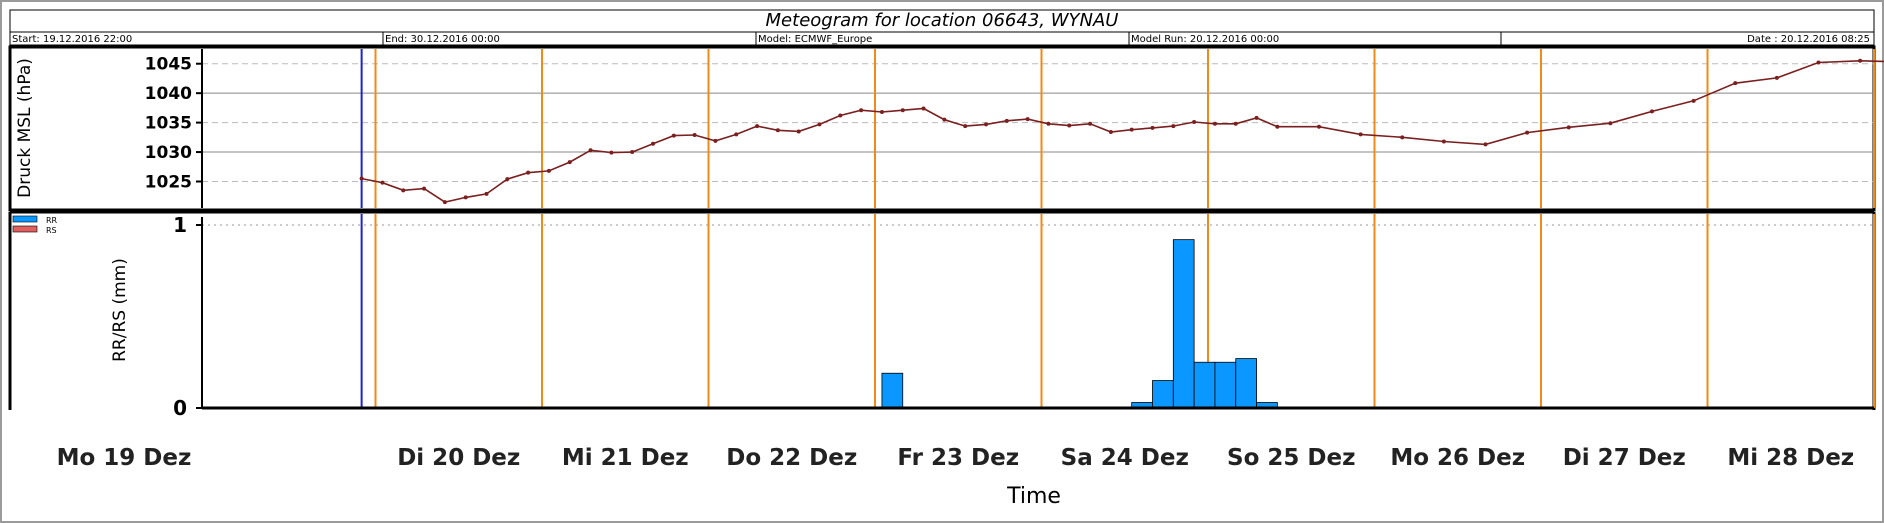  I want to click on pressure-y-ticks: 1025 1030 1035 1040 1045, so click(174, 128).